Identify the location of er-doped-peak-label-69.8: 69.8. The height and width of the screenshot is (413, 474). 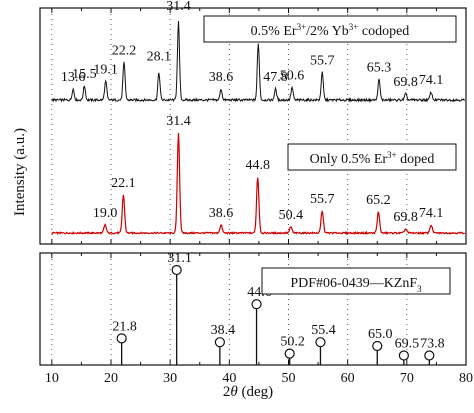
(405, 217).